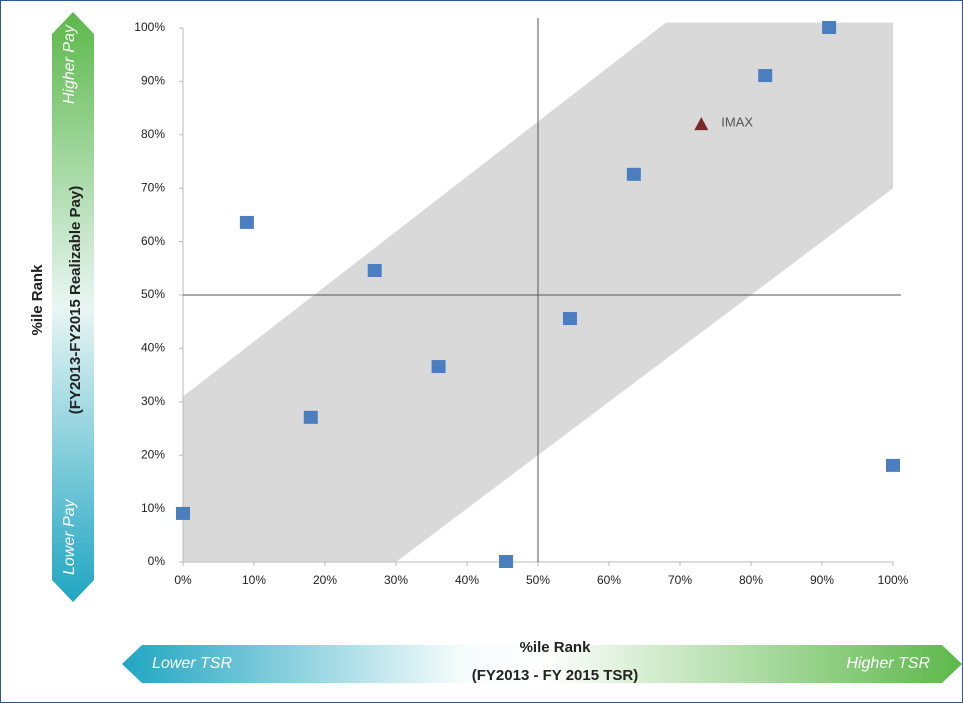 This screenshot has height=703, width=963. I want to click on x-axis-label: (FY2013 - FY 2015 TSR), so click(555, 675).